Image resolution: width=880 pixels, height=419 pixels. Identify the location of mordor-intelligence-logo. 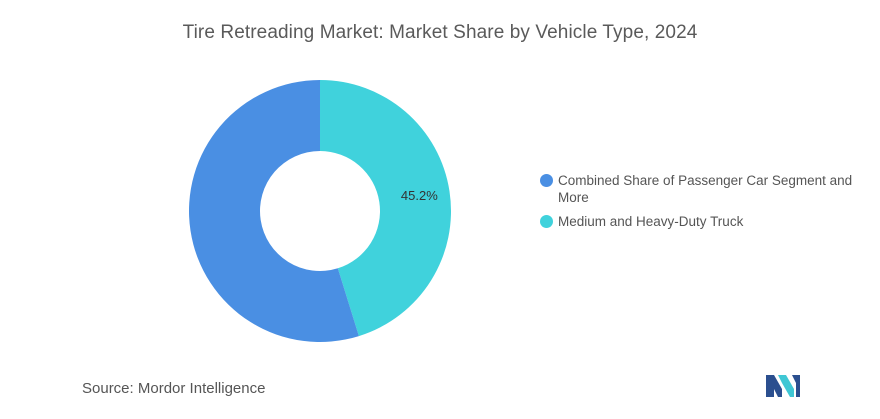
(783, 386).